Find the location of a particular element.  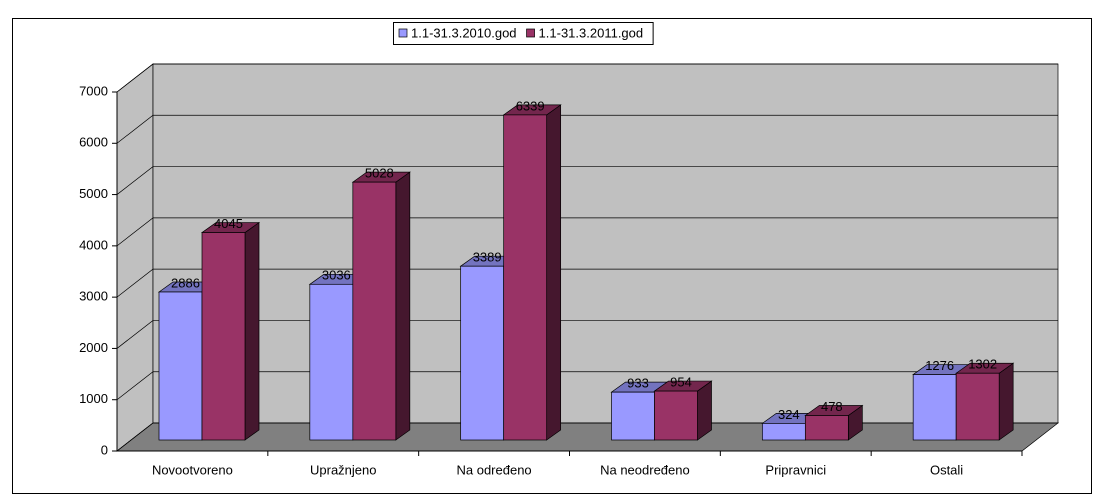

y-tick-label: 6000 is located at coordinates (93, 142).